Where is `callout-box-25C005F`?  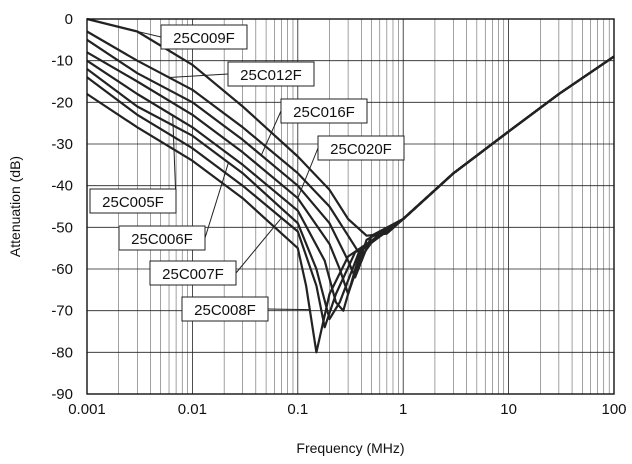 callout-box-25C005F is located at coordinates (133, 201).